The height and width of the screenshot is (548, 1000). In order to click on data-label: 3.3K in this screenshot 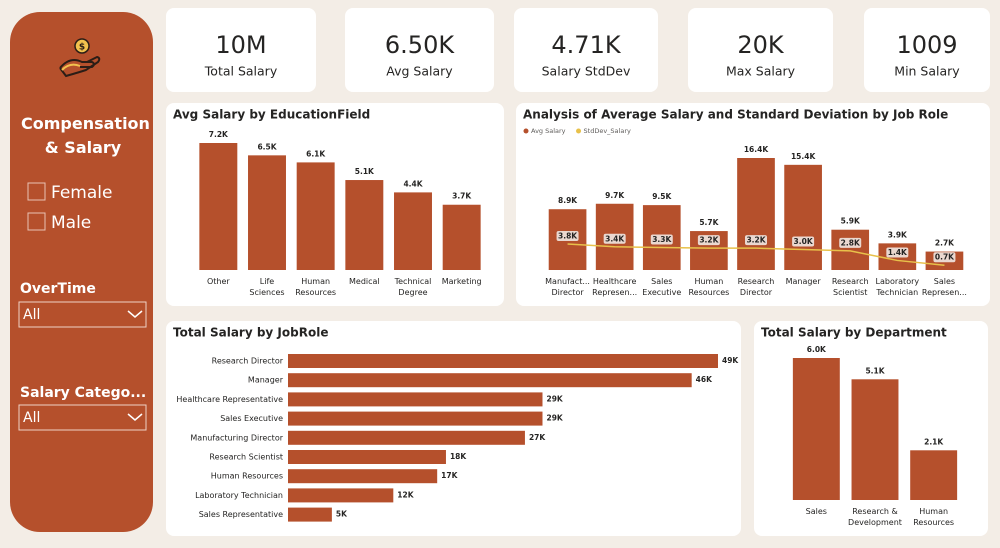, I will do `click(662, 239)`.